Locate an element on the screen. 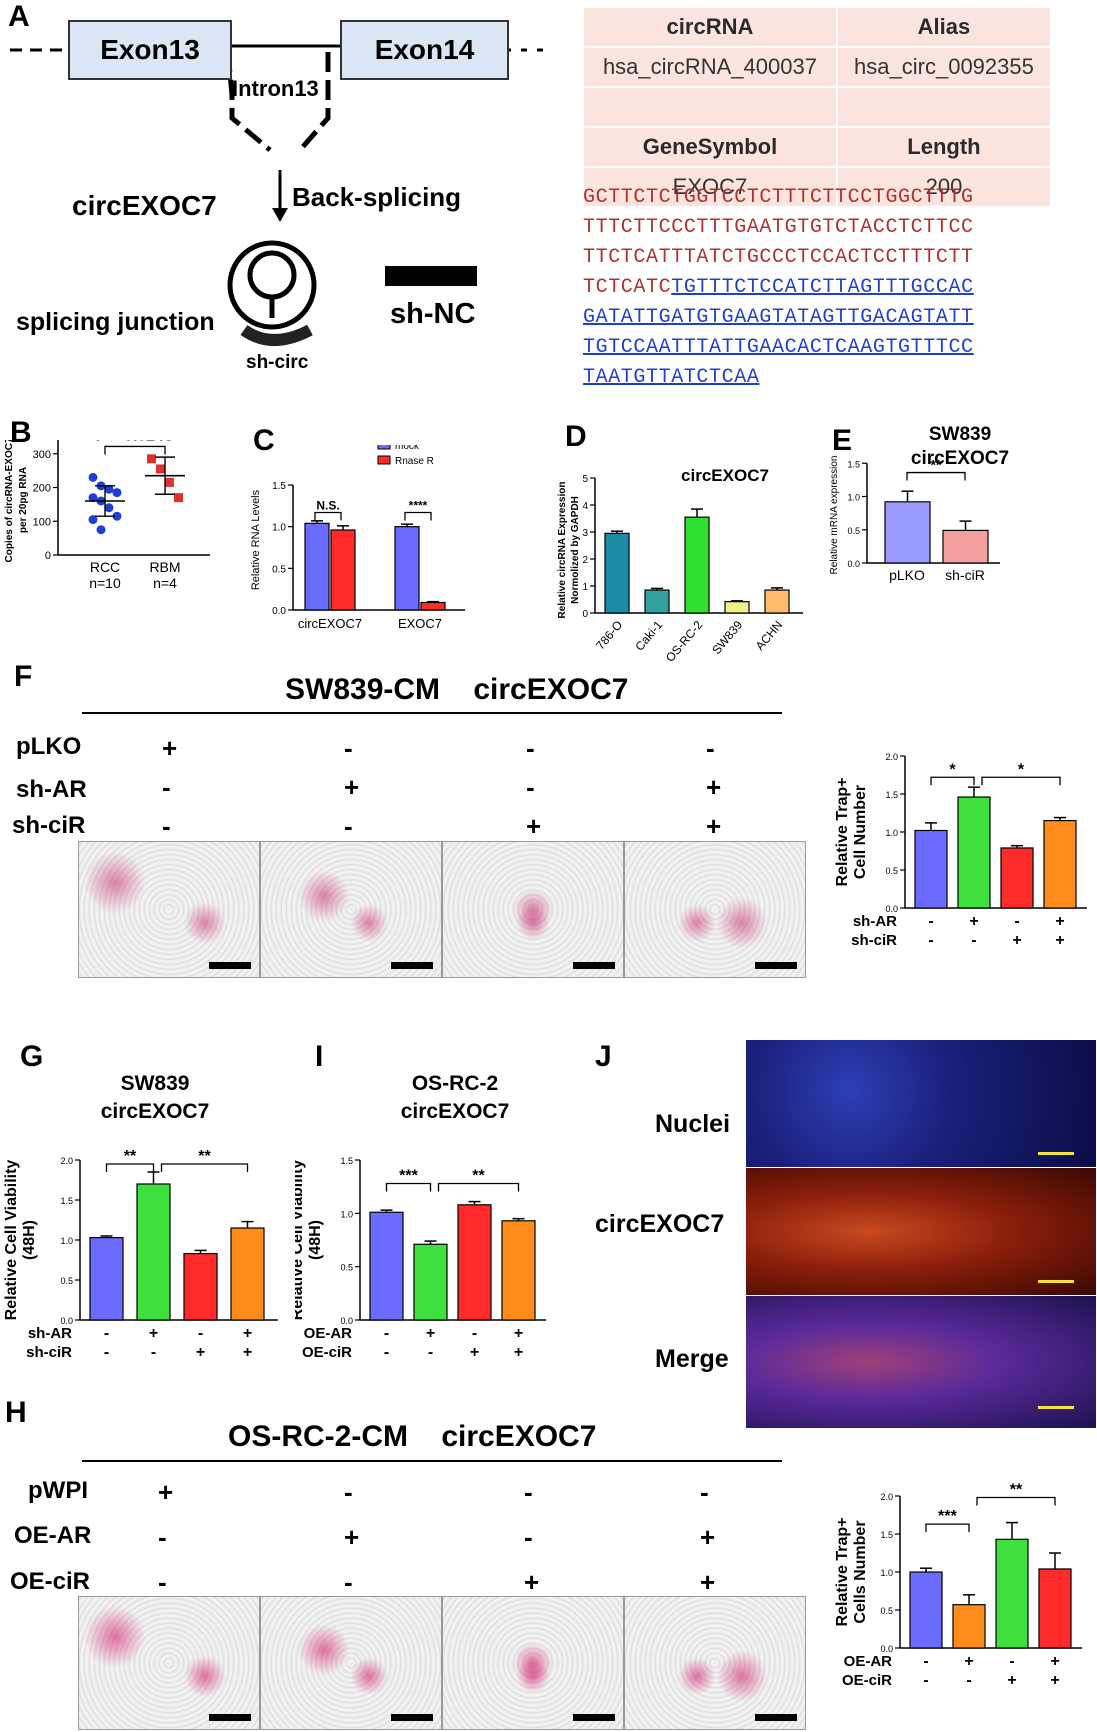  row-label: OE-AR is located at coordinates (53, 1535).